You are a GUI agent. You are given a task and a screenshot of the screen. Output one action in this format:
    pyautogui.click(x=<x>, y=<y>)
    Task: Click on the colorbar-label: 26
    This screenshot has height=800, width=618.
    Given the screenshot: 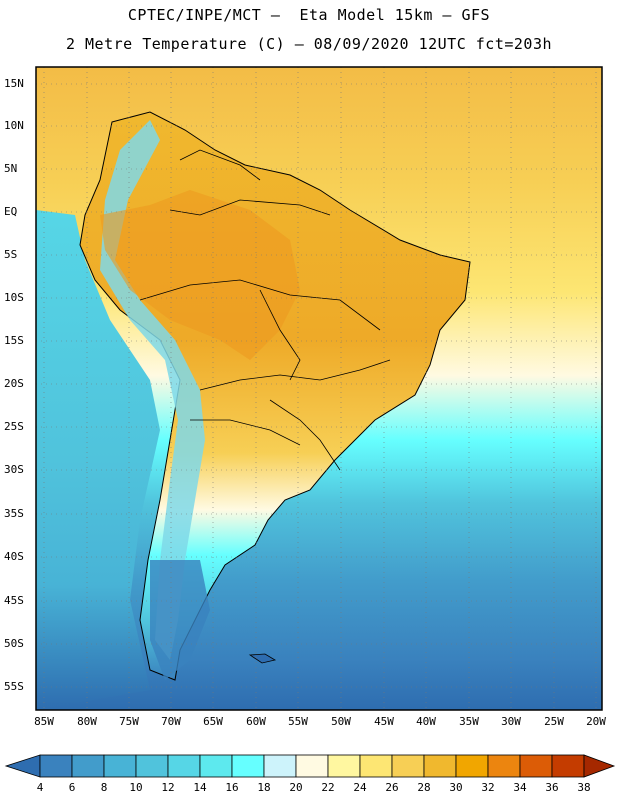 What is the action you would take?
    pyautogui.click(x=392, y=787)
    